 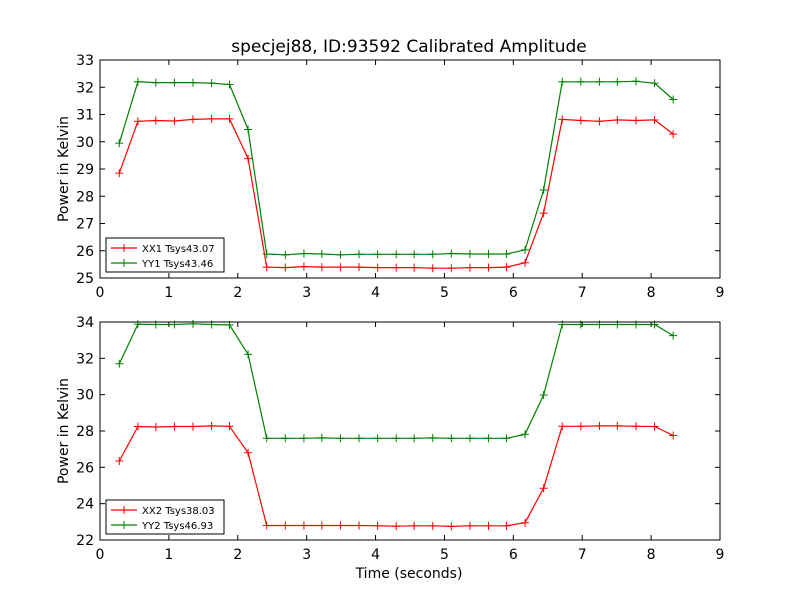 What do you see at coordinates (64, 431) in the screenshot?
I see `y-axis-label: Power in Kelvin` at bounding box center [64, 431].